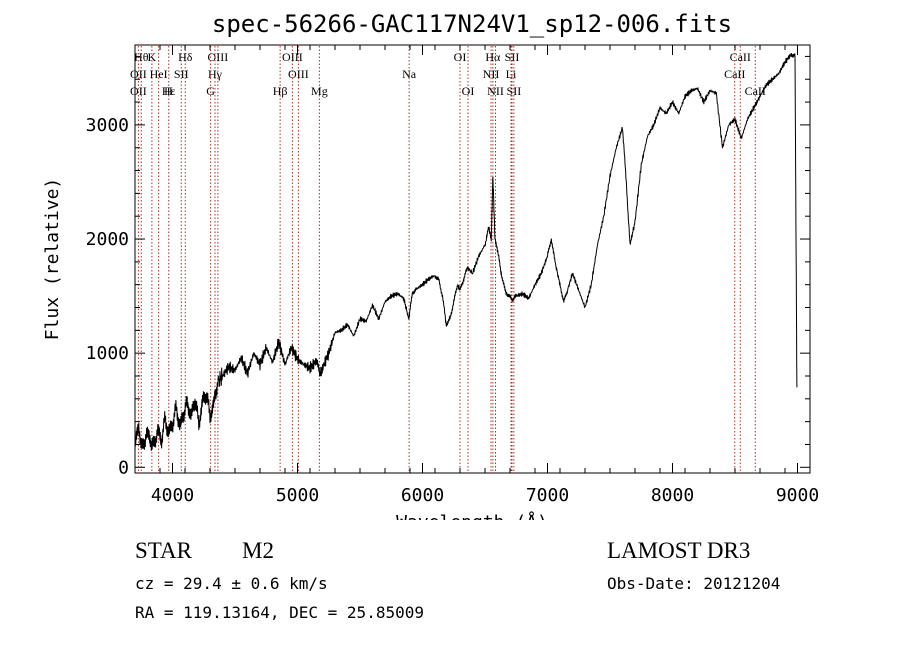 The image size is (900, 649). Describe the element at coordinates (123, 467) in the screenshot. I see `y-tick-label-0: 0` at that location.